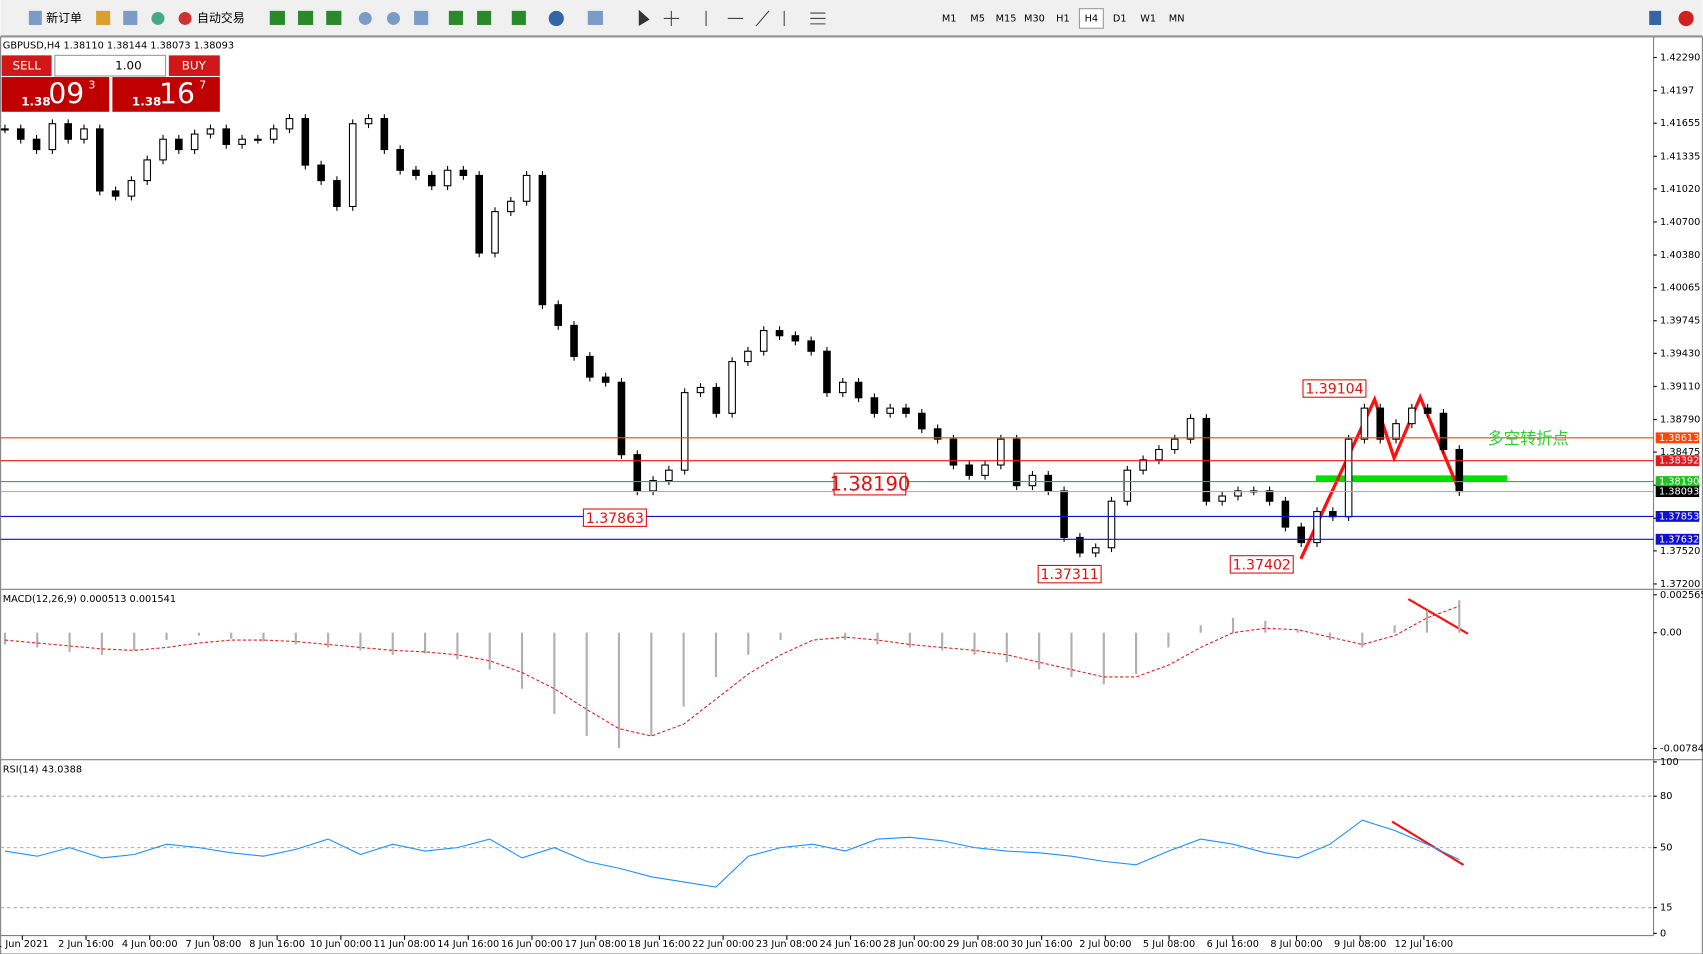 The height and width of the screenshot is (954, 1703). Describe the element at coordinates (24, 944) in the screenshot. I see `x-tick-label: 1 Jun 2021` at that location.